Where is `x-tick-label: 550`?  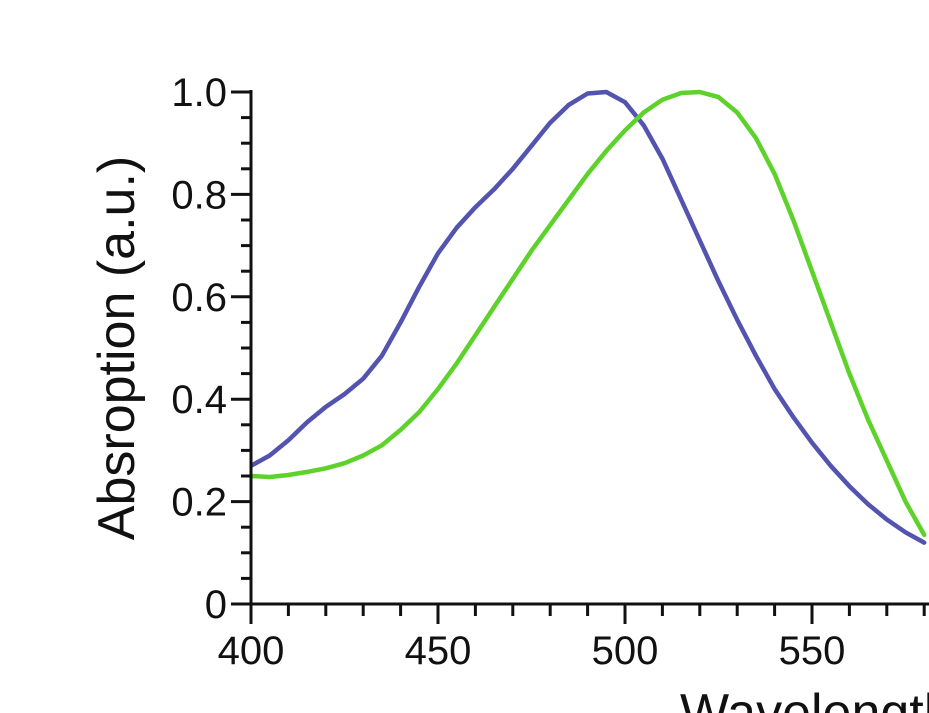 x-tick-label: 550 is located at coordinates (812, 651).